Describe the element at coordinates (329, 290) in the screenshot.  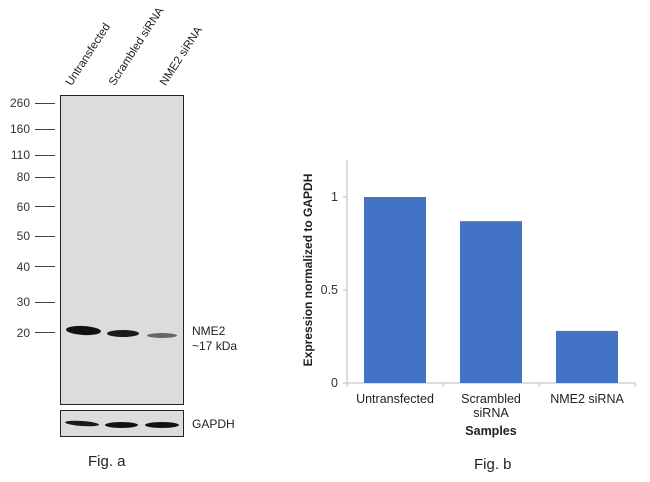
I see `y-tick-label: 0.5` at that location.